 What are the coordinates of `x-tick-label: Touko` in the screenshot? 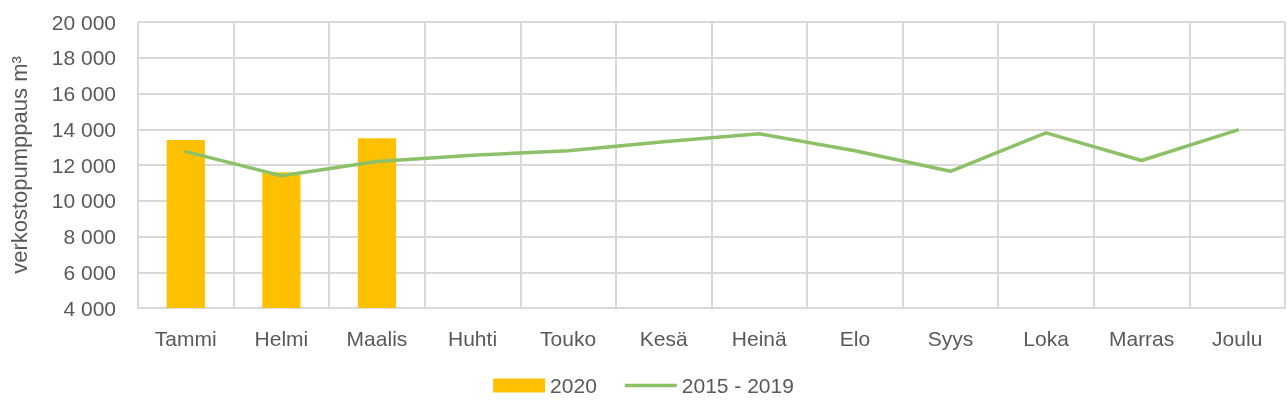 It's located at (568, 338).